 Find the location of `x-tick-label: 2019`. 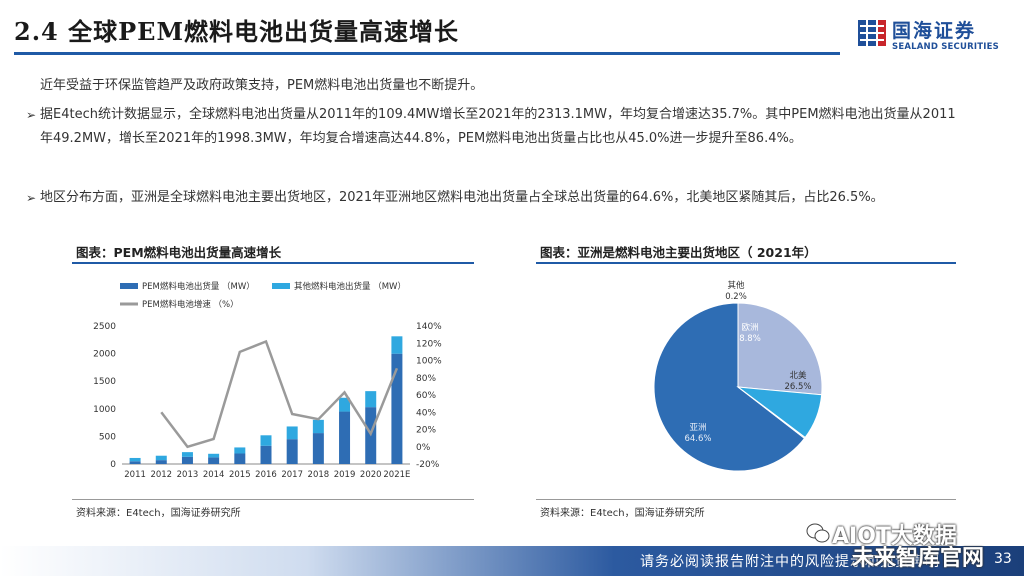

x-tick-label: 2019 is located at coordinates (345, 475).